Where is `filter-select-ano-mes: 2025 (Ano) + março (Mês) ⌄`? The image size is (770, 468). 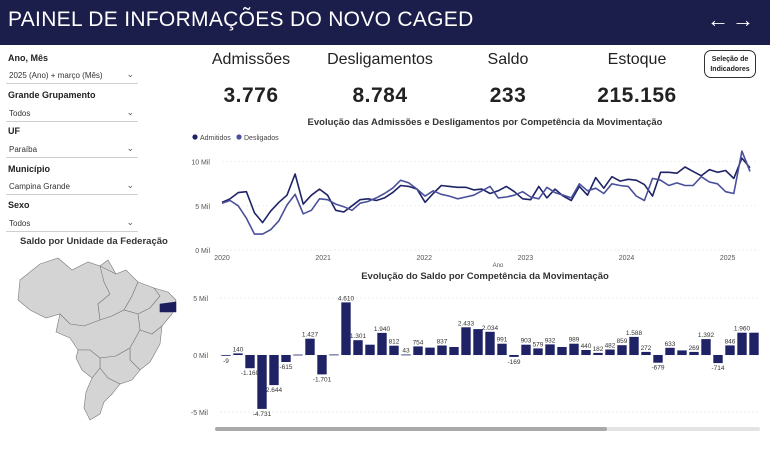
filter-select-ano-mes: 2025 (Ano) + março (Mês) ⌄ is located at coordinates (72, 75).